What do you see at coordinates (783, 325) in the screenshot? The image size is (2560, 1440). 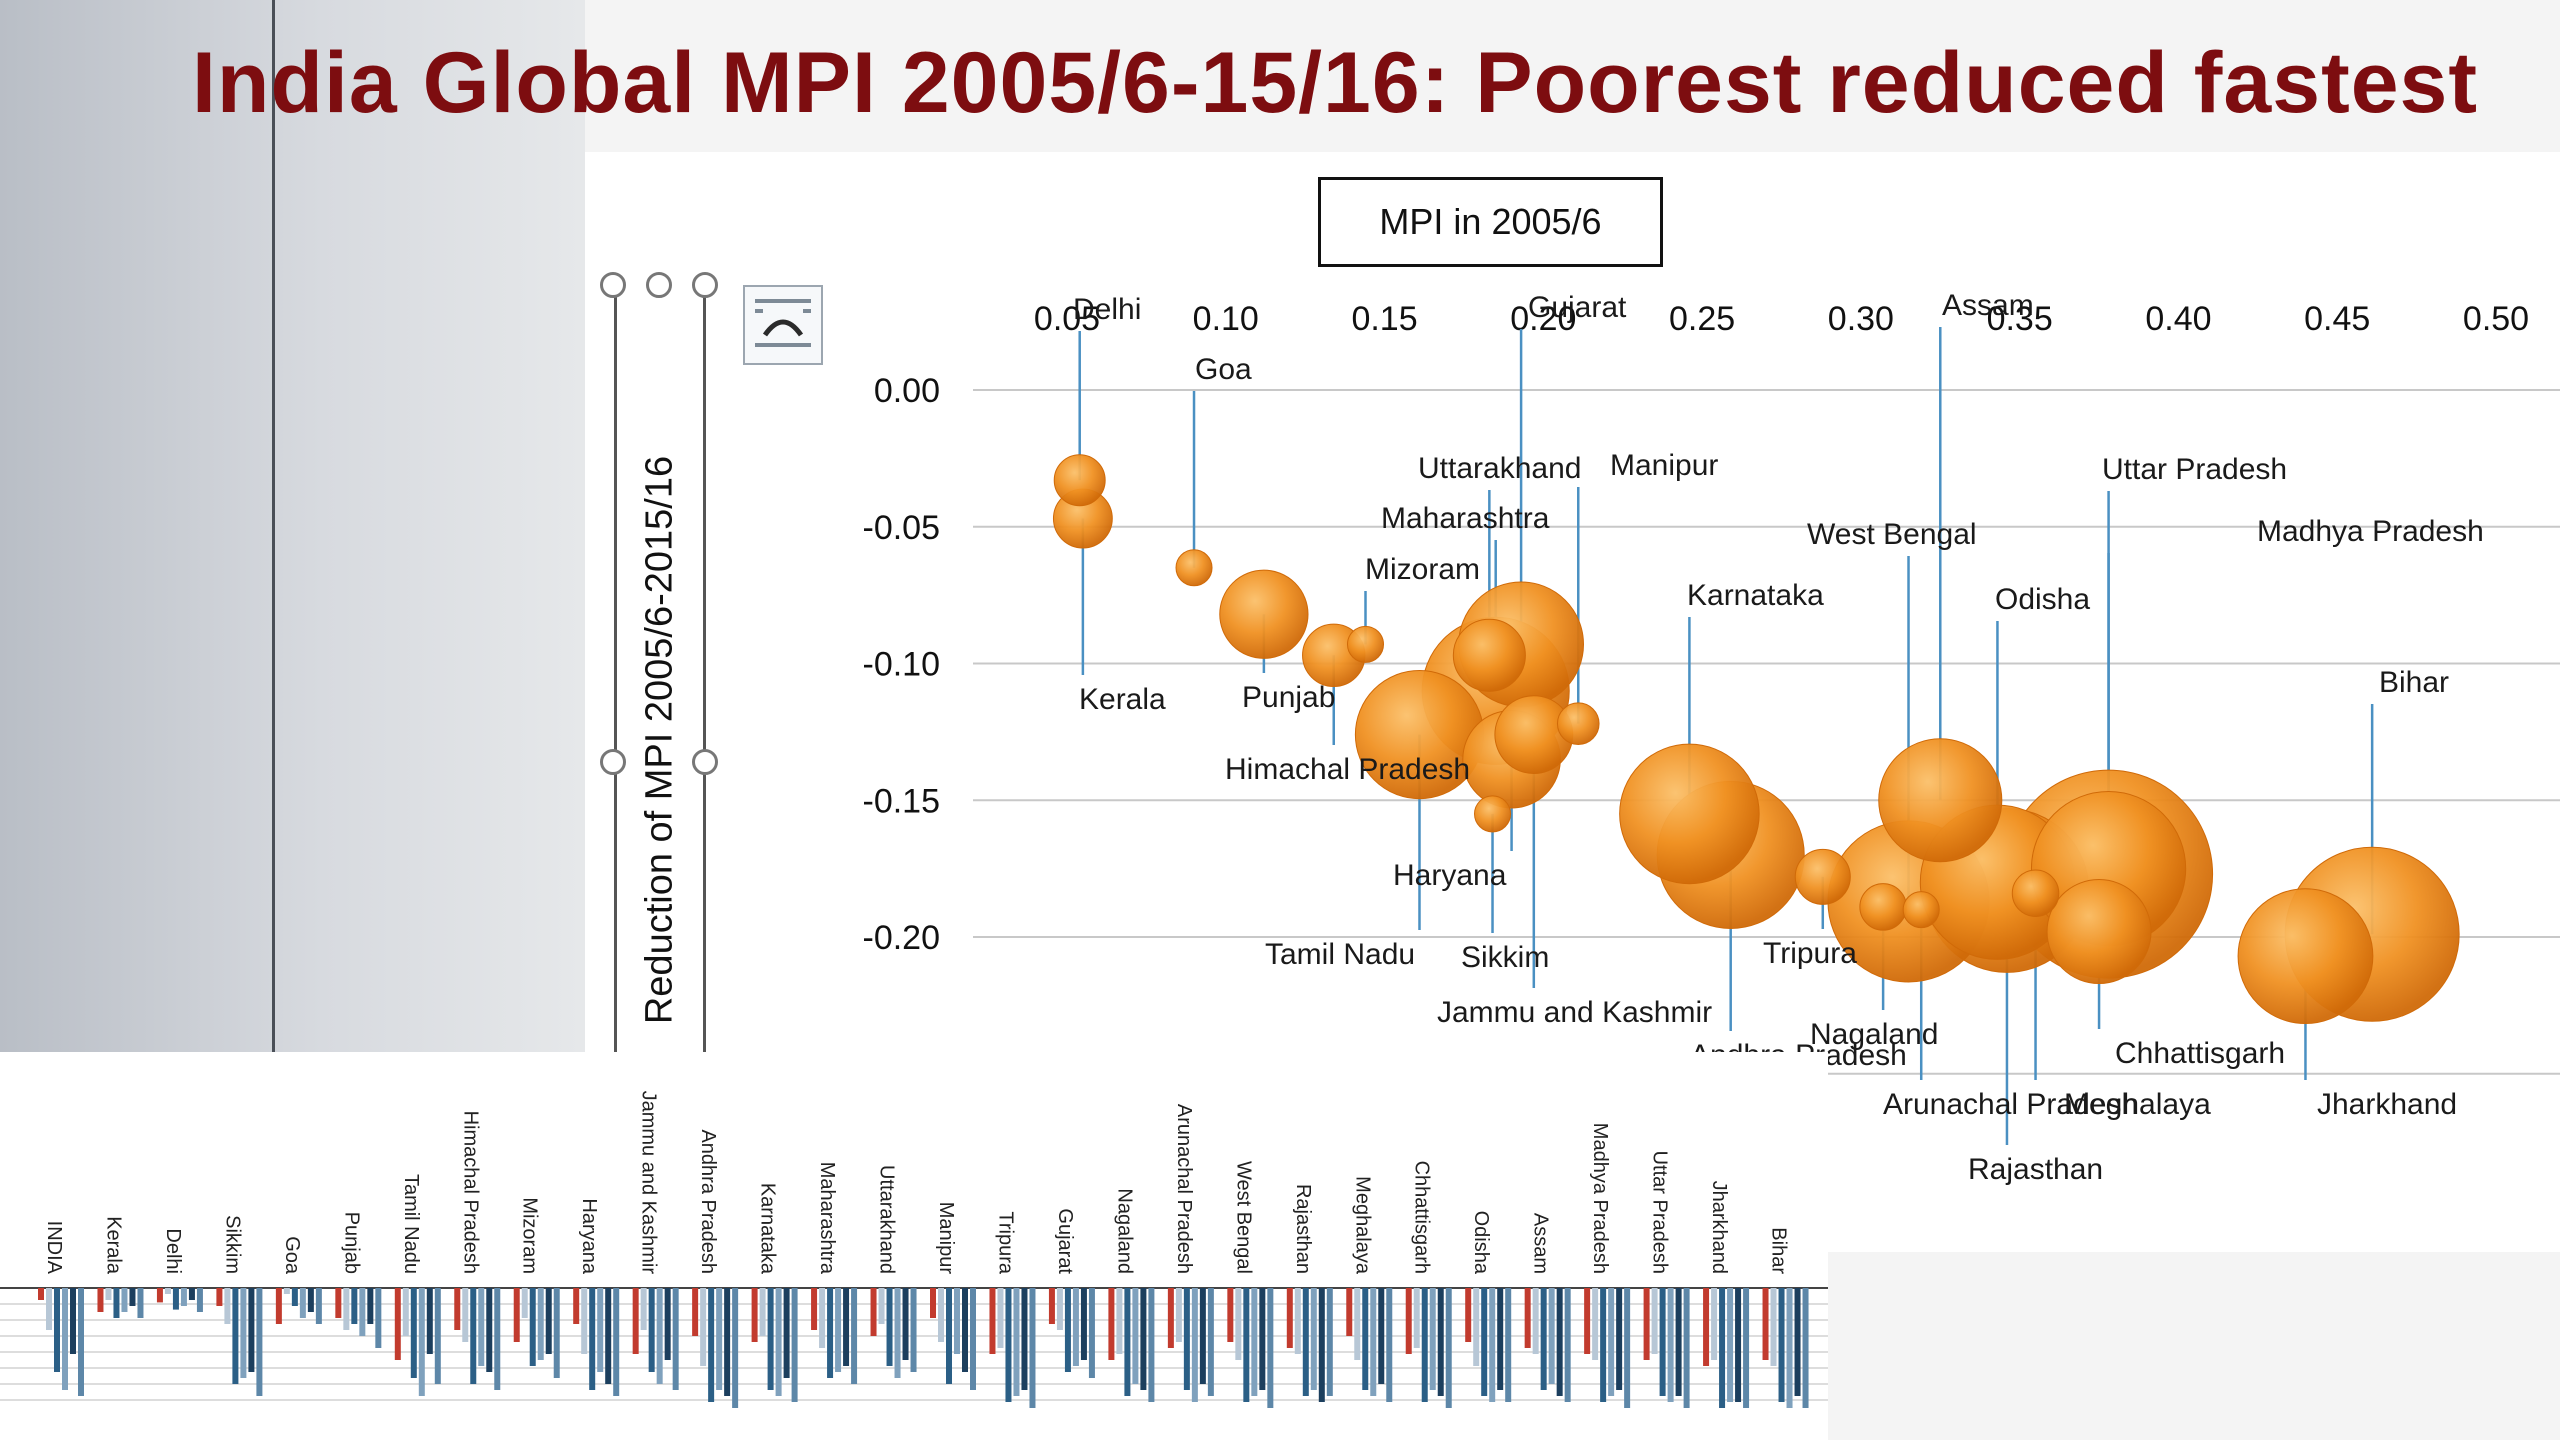 I see `layout-options-icon` at bounding box center [783, 325].